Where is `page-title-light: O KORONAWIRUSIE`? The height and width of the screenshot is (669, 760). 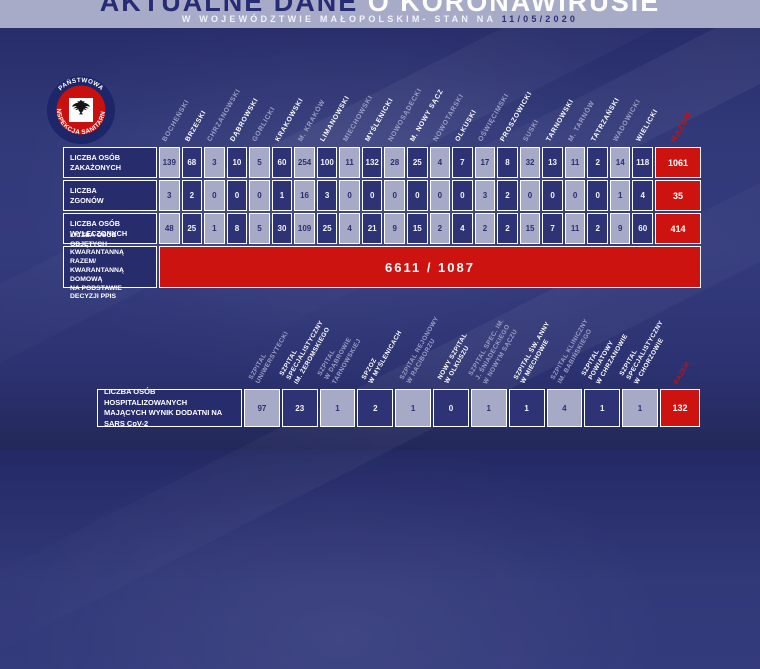 page-title-light: O KORONAWIRUSIE is located at coordinates (514, 8).